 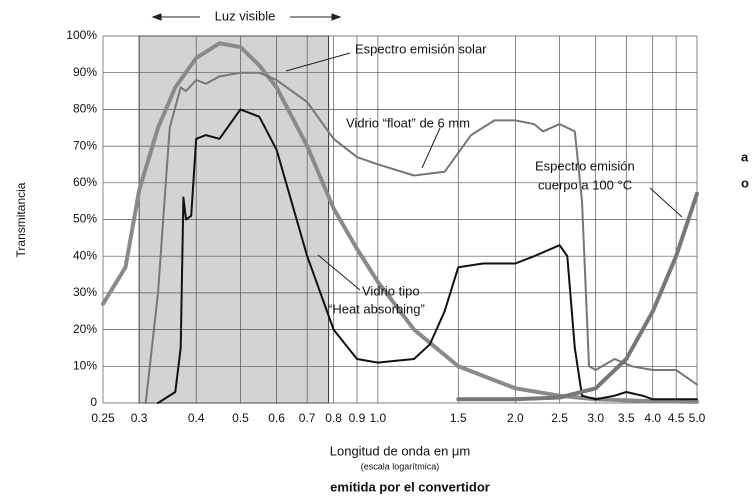 I want to click on x-tick-label: 0.3, so click(x=139, y=418).